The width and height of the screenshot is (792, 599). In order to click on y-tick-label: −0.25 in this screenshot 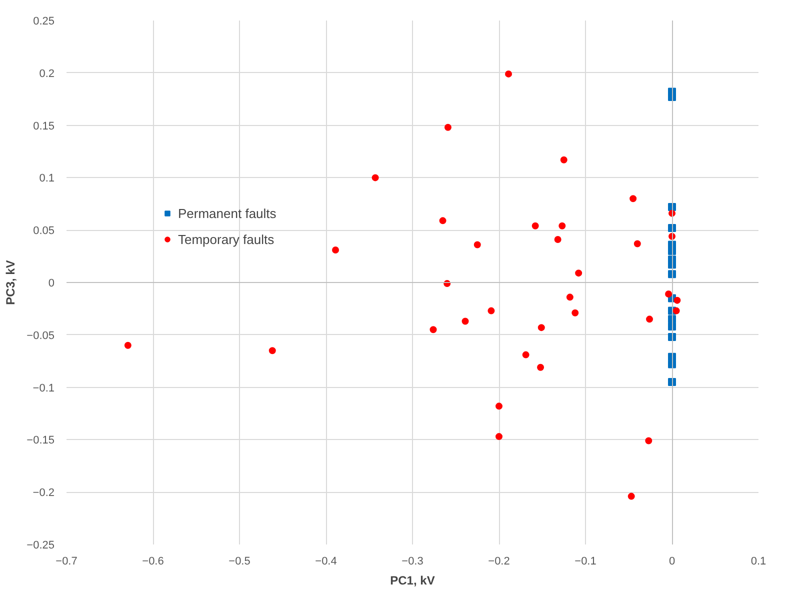, I will do `click(40, 546)`.